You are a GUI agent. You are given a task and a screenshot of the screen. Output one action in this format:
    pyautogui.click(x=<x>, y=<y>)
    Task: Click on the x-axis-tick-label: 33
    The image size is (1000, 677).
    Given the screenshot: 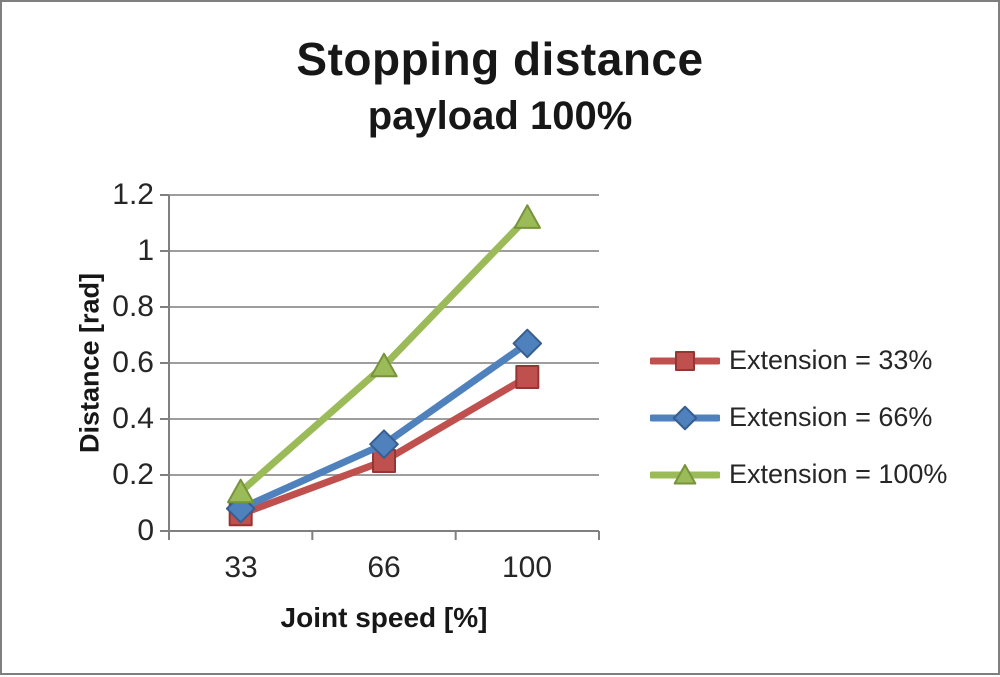 What is the action you would take?
    pyautogui.click(x=241, y=567)
    